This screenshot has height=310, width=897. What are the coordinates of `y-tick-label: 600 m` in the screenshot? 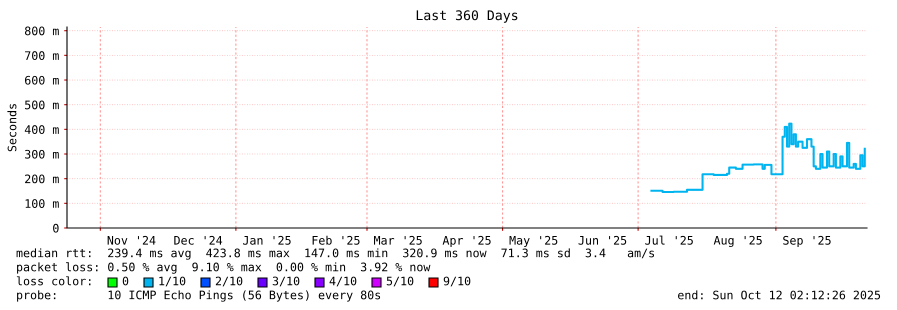 It's located at (42, 80).